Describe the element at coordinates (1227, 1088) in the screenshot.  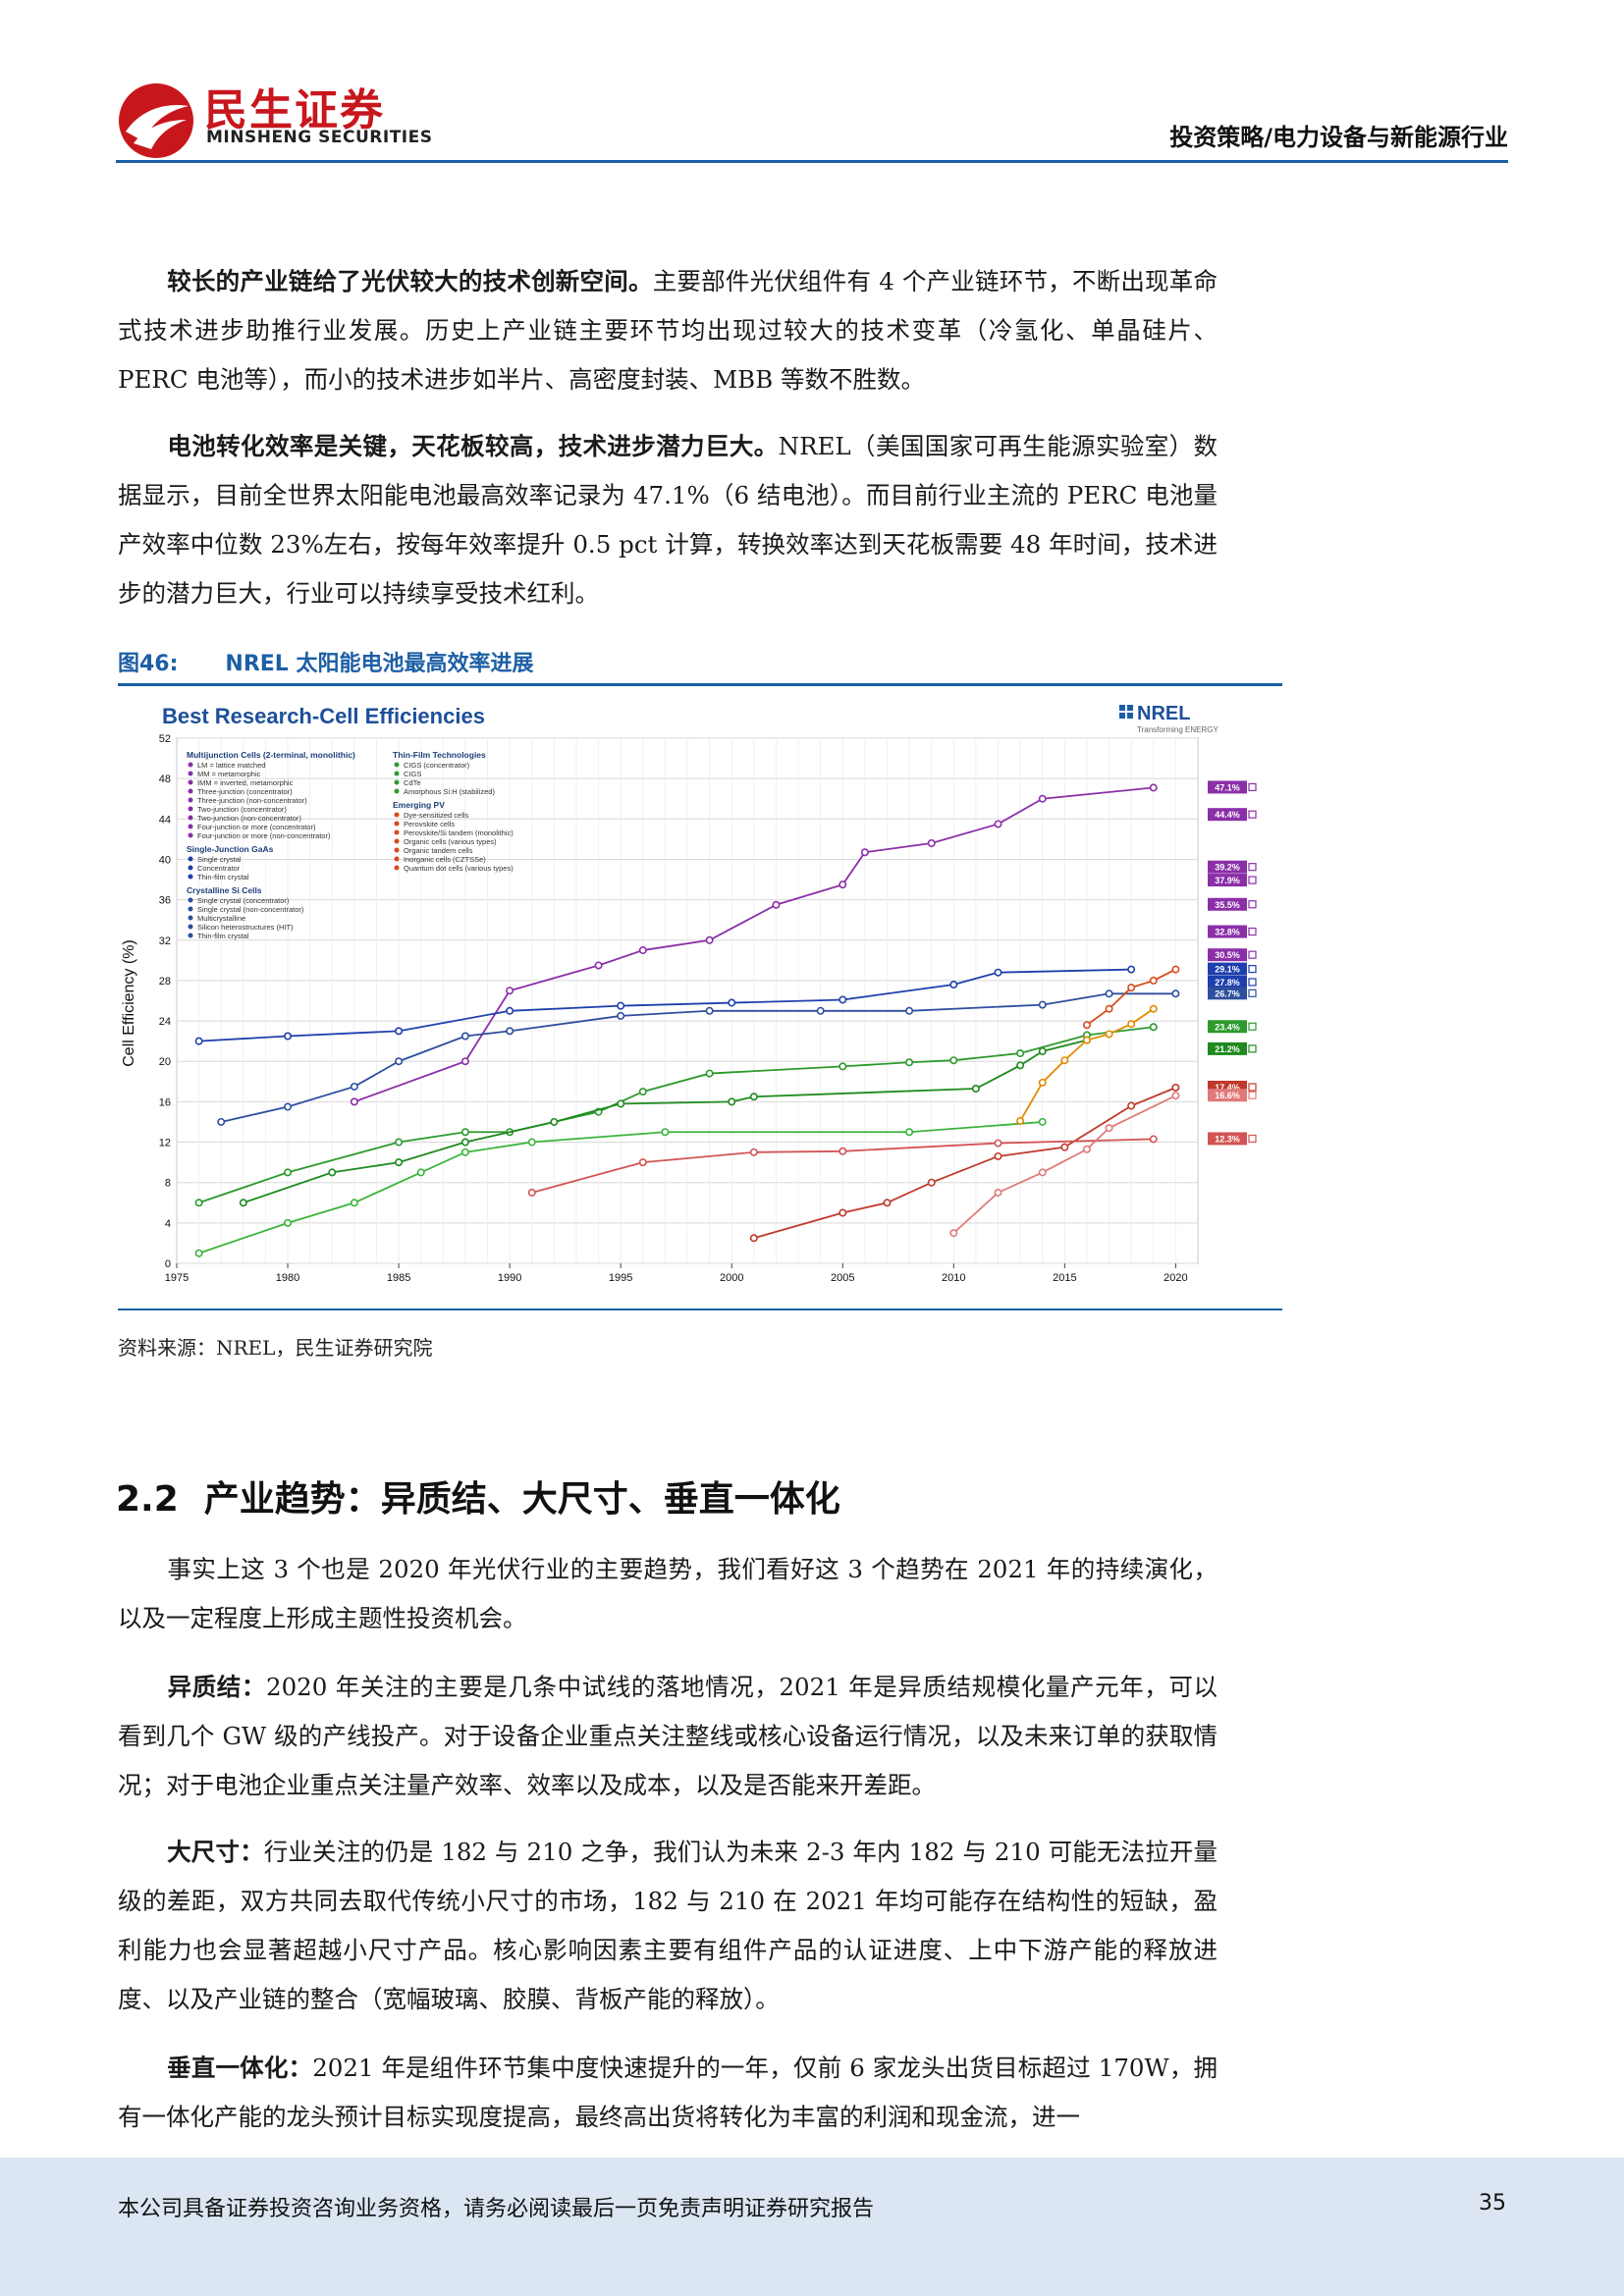
I see `record-label-text: 17.4%` at that location.